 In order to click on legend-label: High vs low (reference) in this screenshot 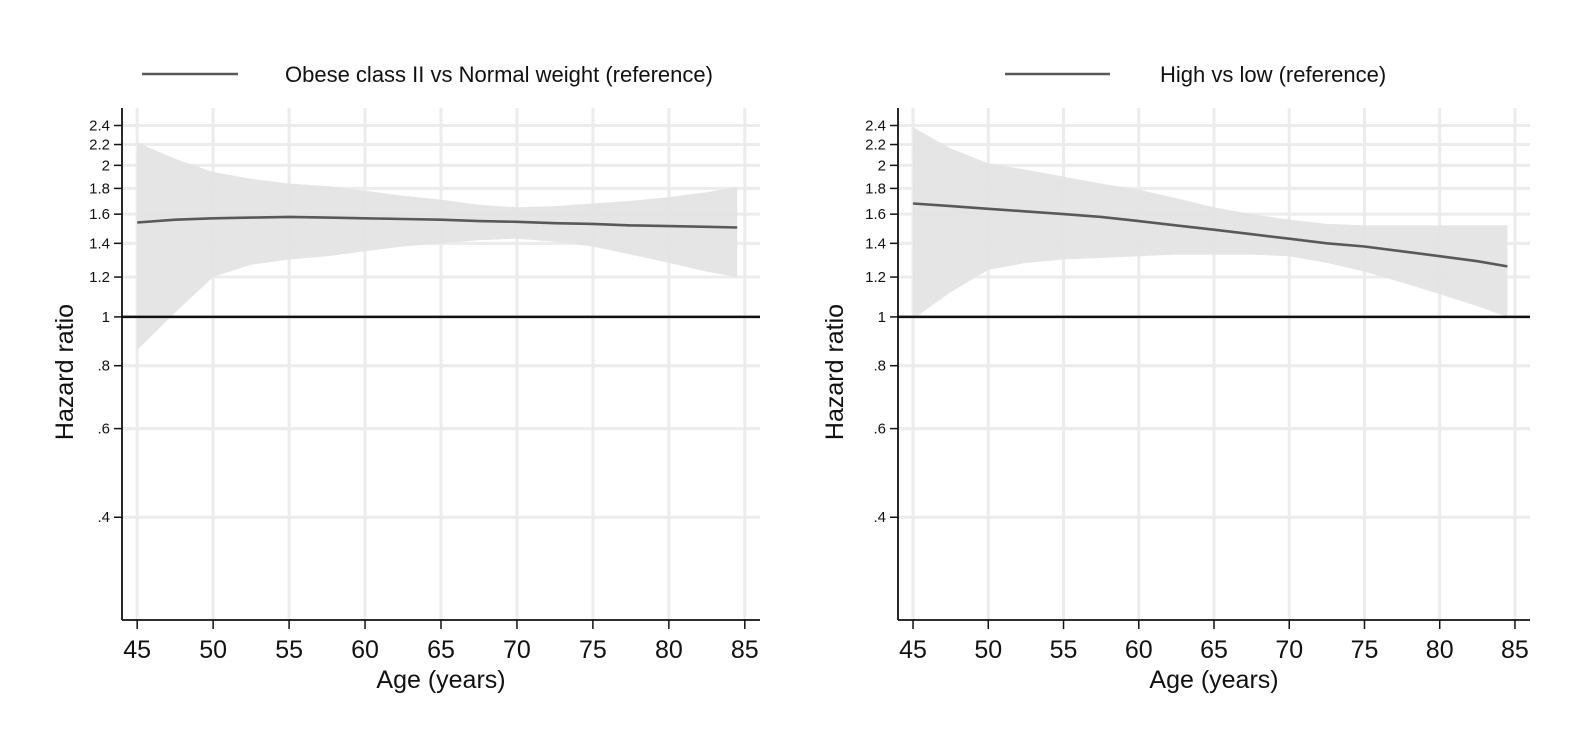, I will do `click(1273, 74)`.